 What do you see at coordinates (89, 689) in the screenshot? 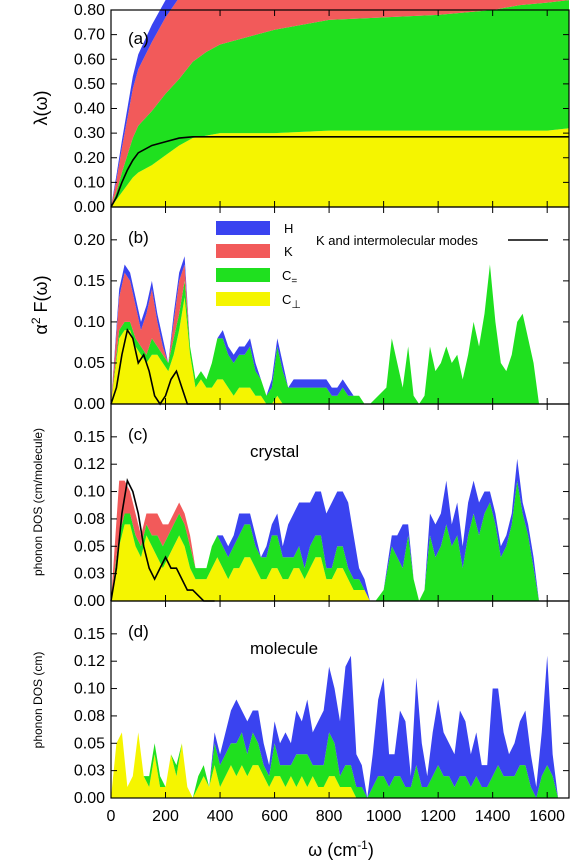
I see `panel-d-ytick-label: 0.10` at bounding box center [89, 689].